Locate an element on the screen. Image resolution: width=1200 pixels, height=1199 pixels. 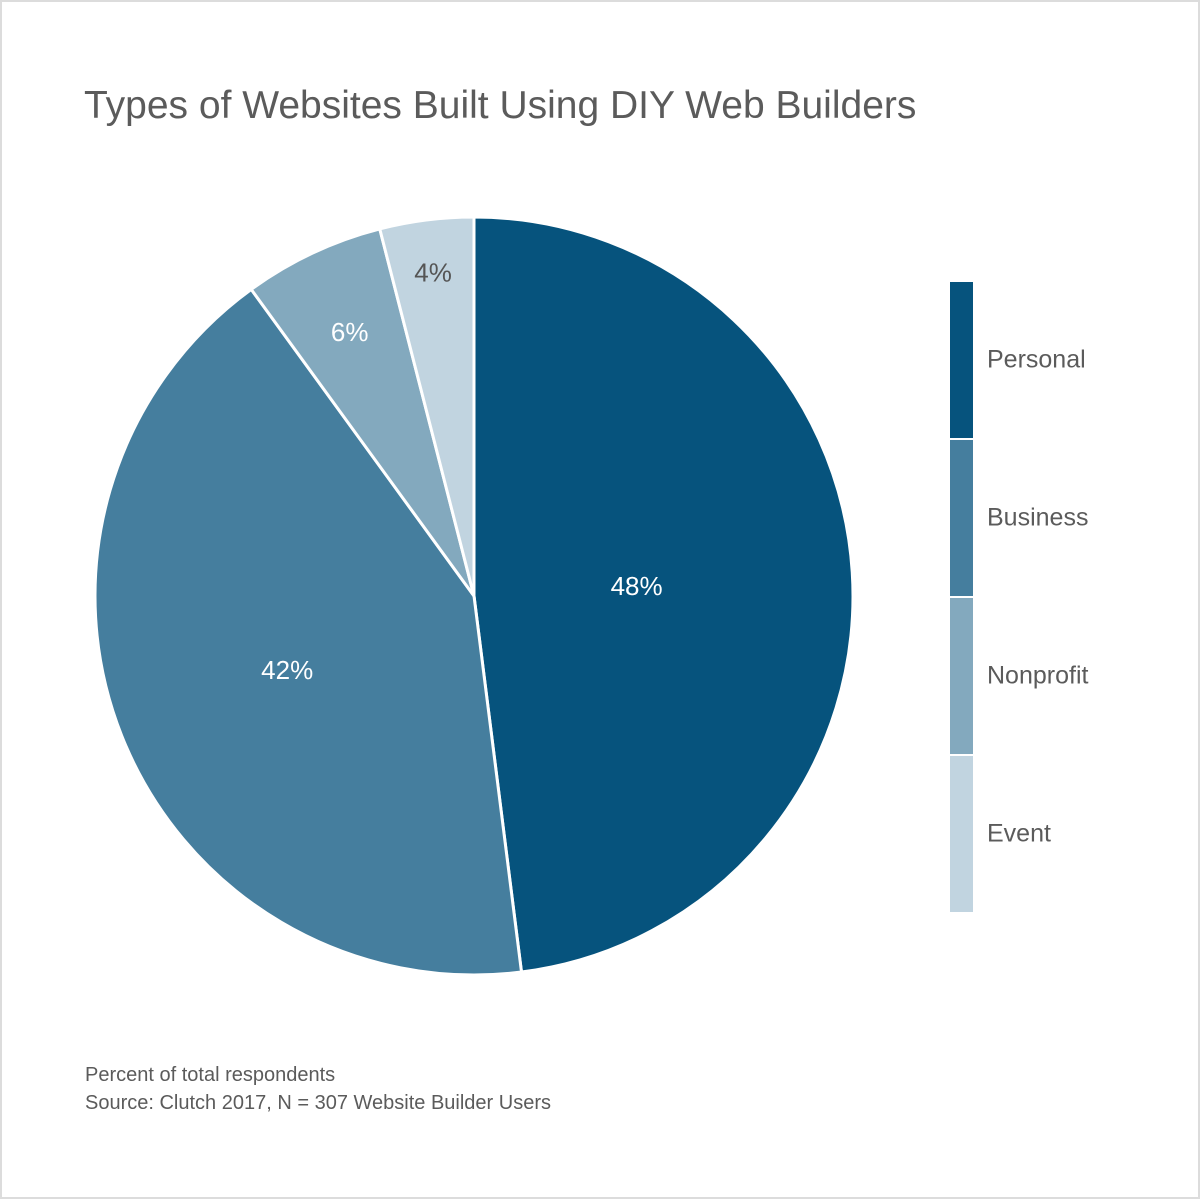
legend-item-event: Event is located at coordinates (1035, 834).